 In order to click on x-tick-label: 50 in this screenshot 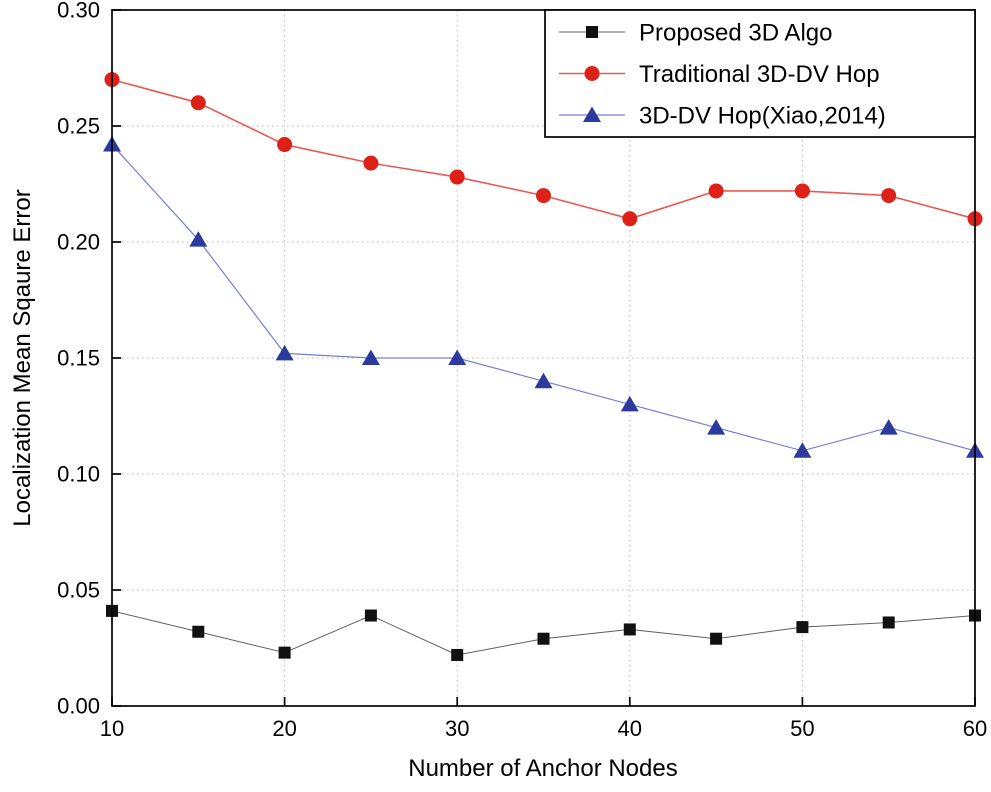, I will do `click(802, 728)`.